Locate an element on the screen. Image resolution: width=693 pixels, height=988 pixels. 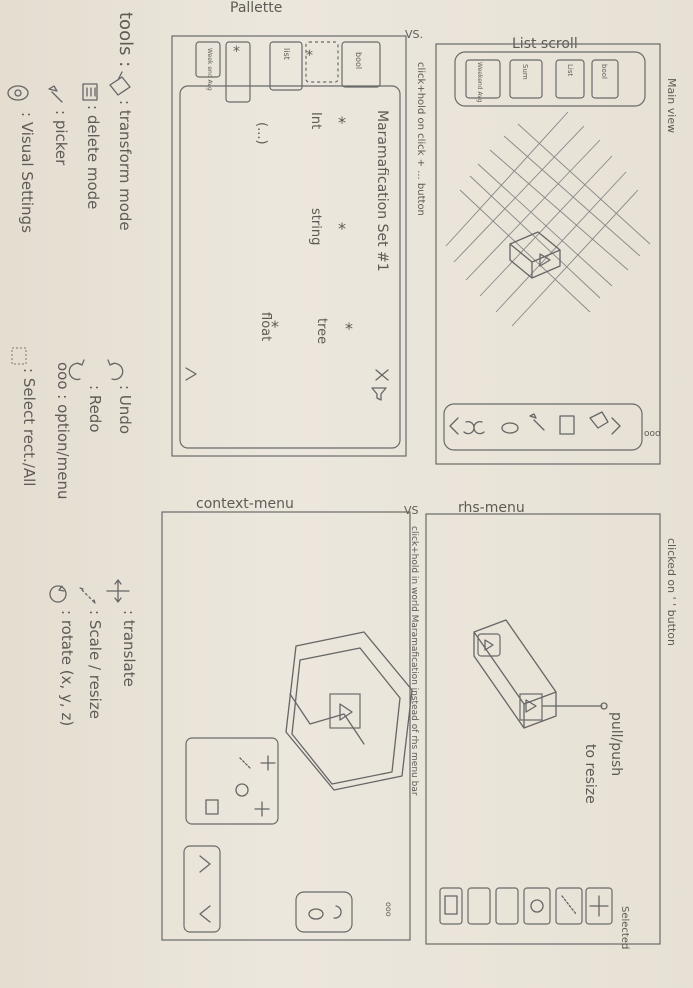
legend-item-select: : Select rect./All is located at coordinates (29, 427).